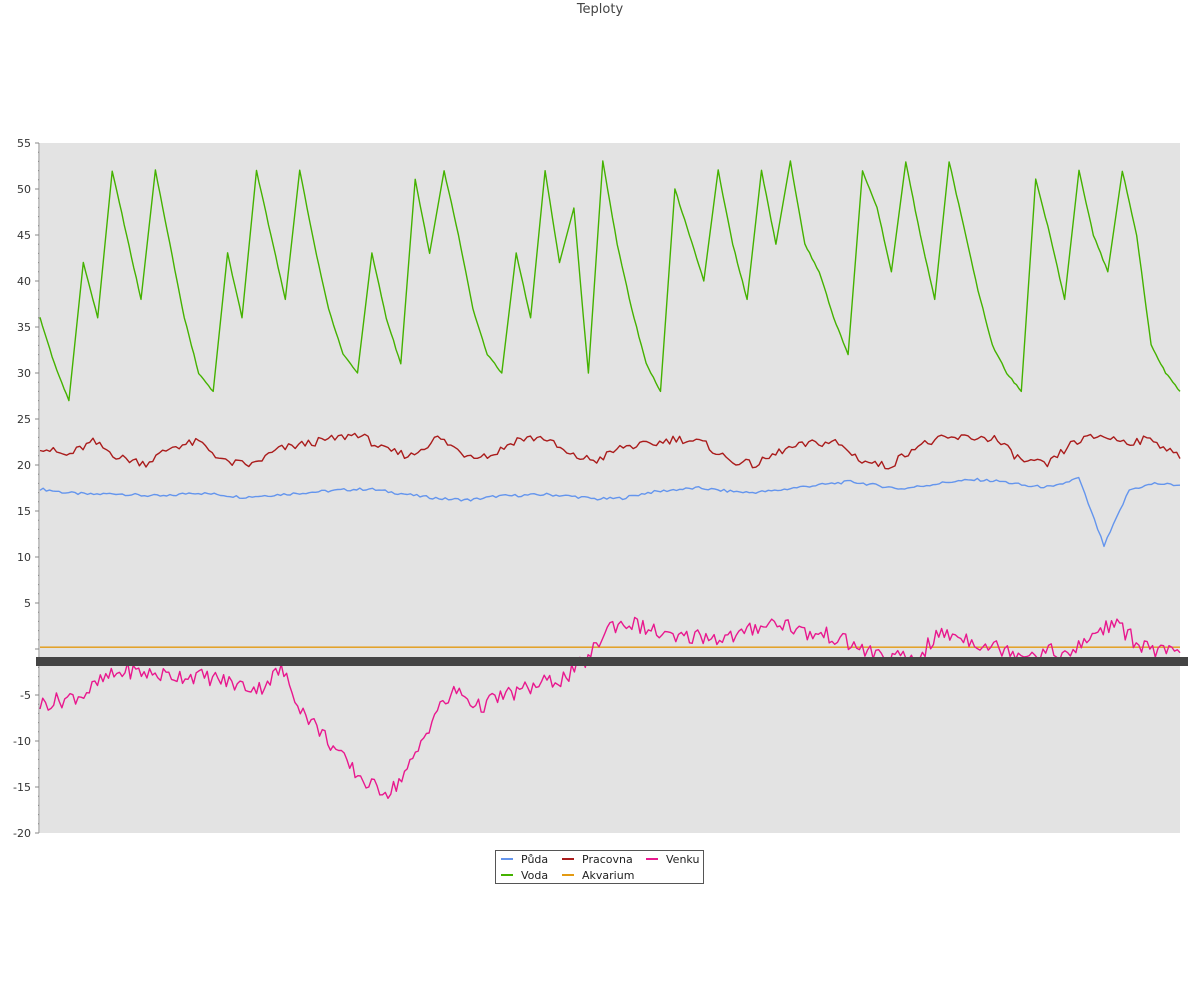 This screenshot has height=1000, width=1200. I want to click on legend-label-puda: Půda, so click(535, 859).